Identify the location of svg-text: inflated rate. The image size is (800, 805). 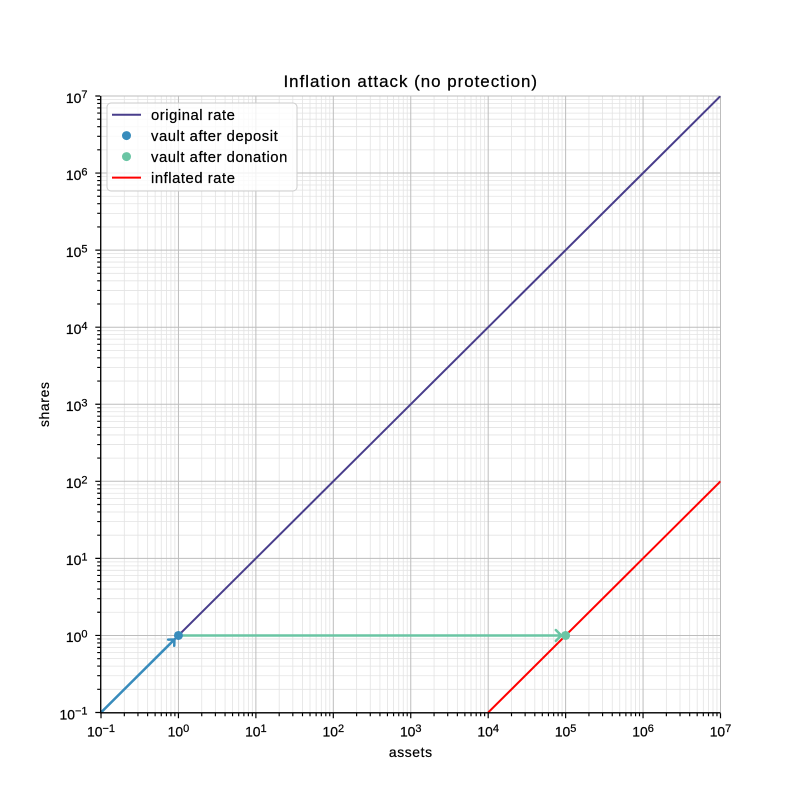
(193, 179).